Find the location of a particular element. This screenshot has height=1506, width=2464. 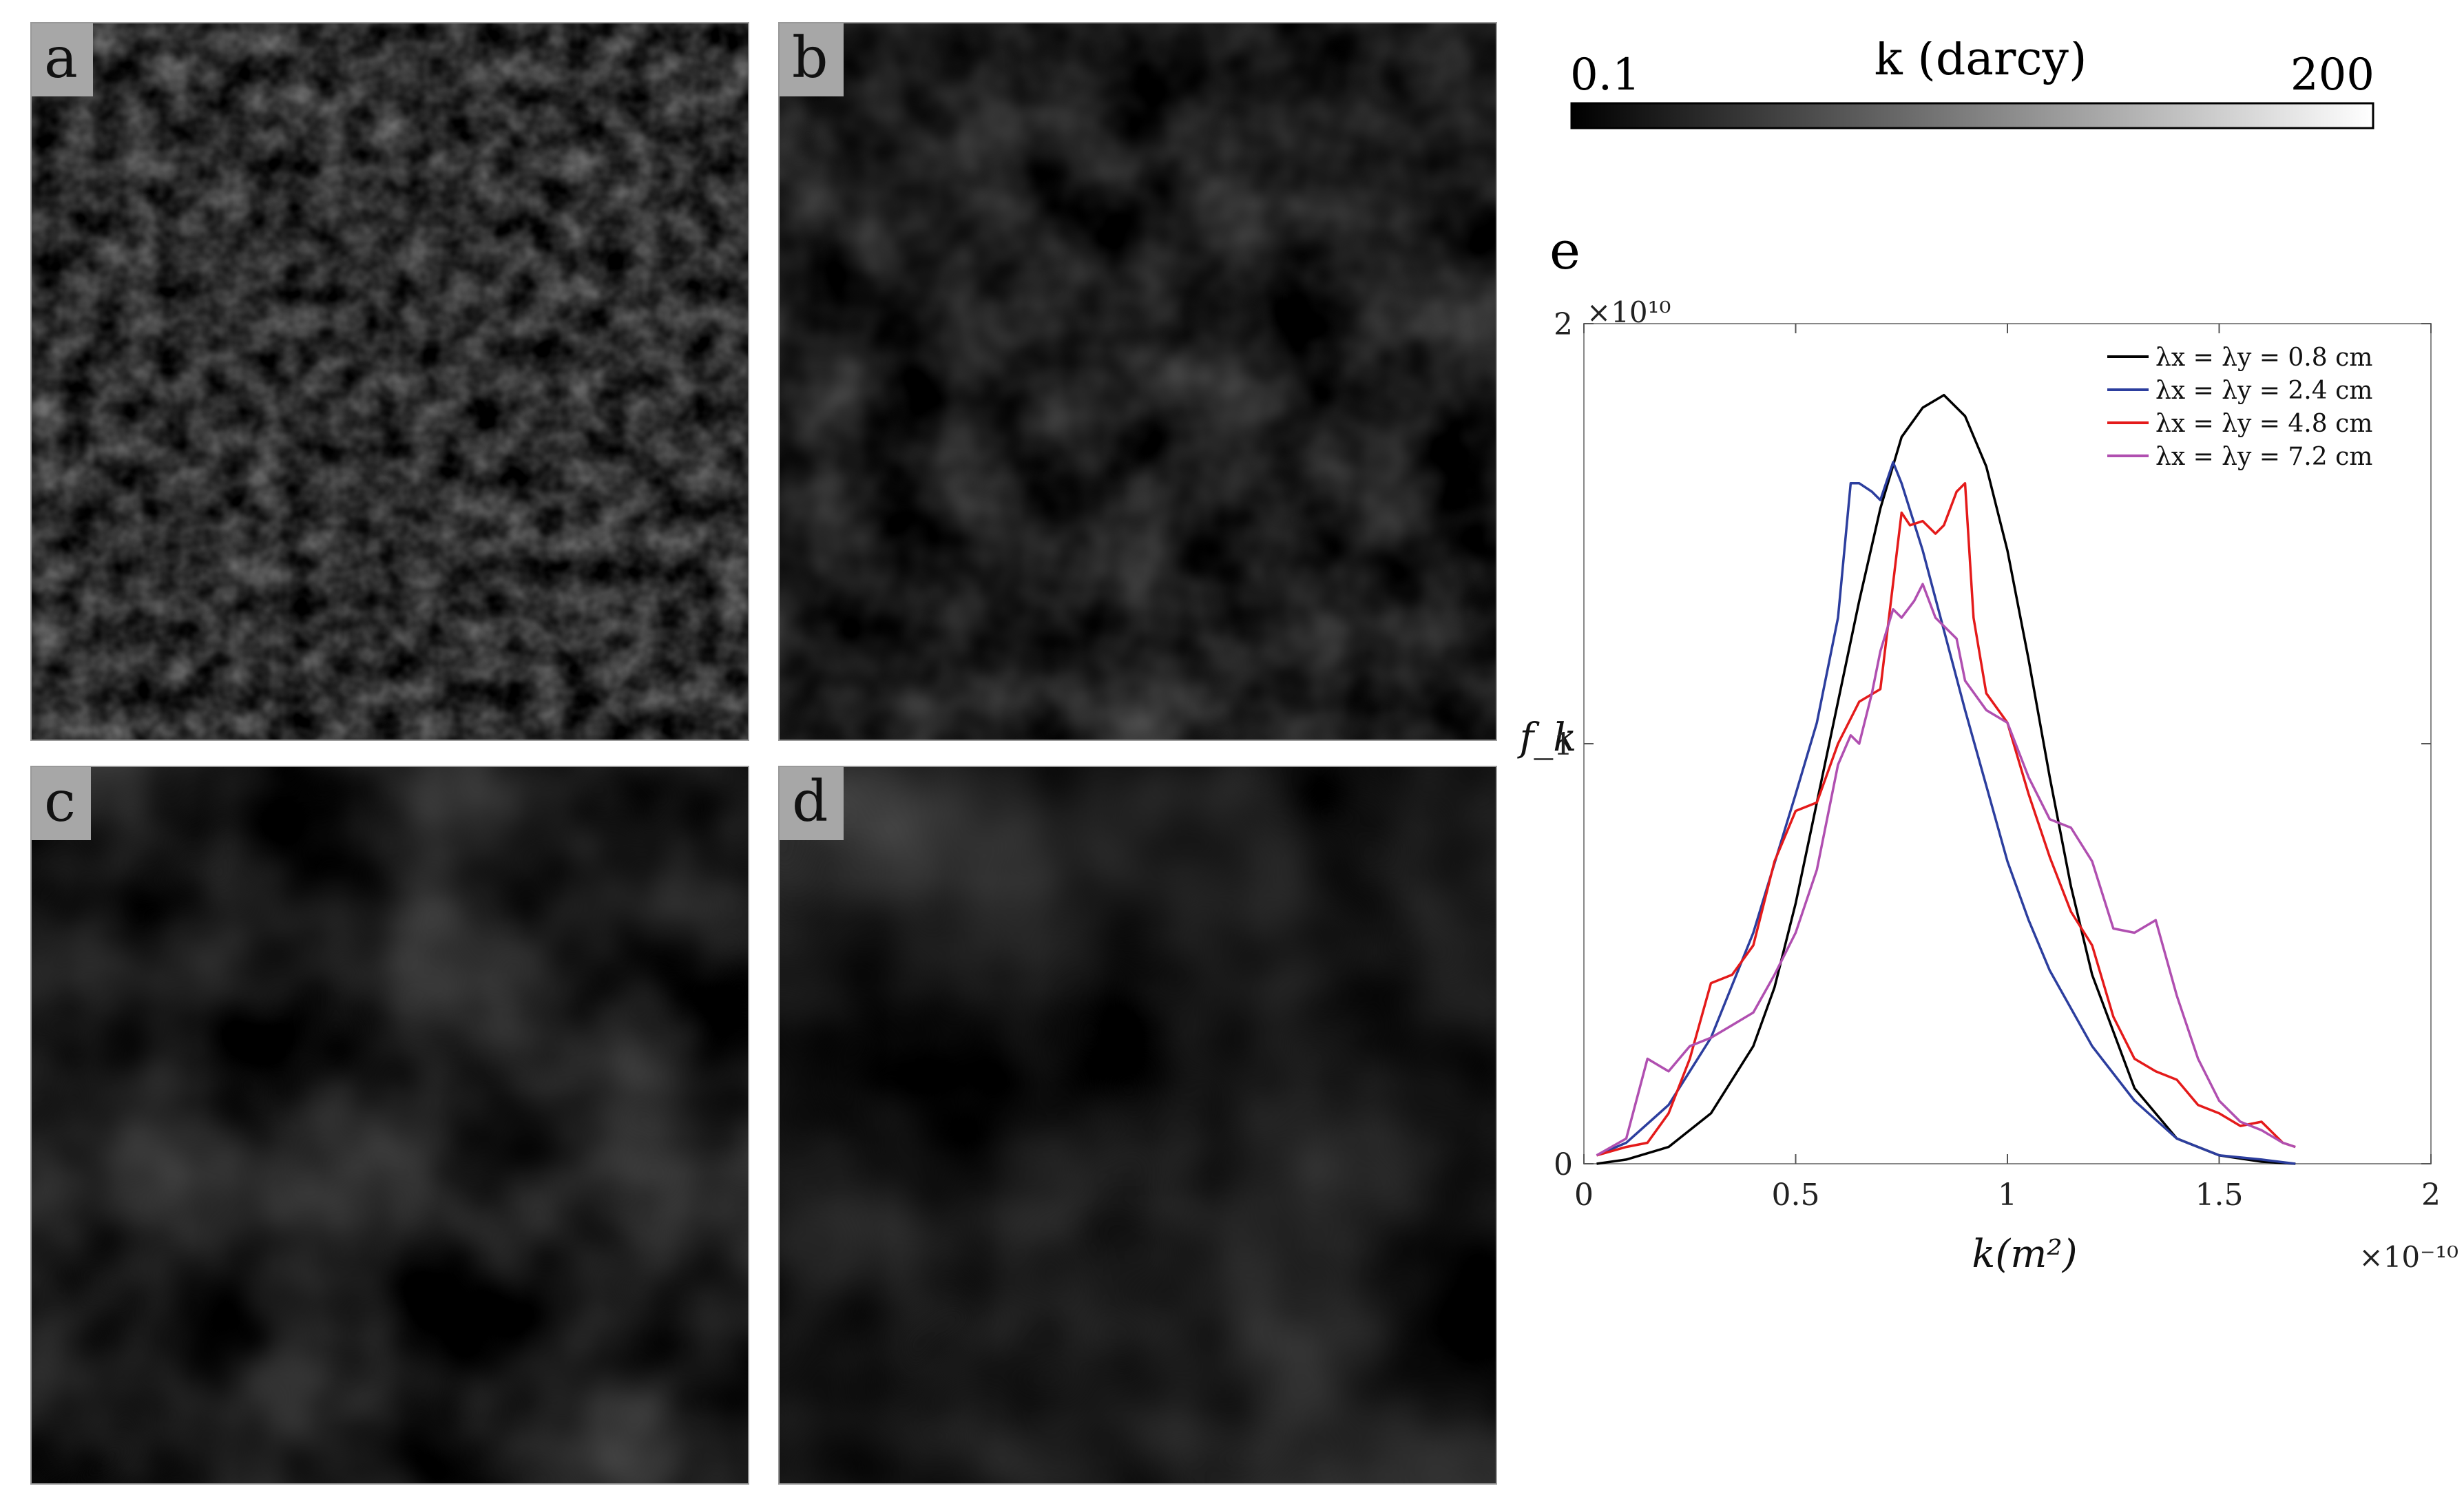

colorbar-title: k (darcy) is located at coordinates (1981, 64).